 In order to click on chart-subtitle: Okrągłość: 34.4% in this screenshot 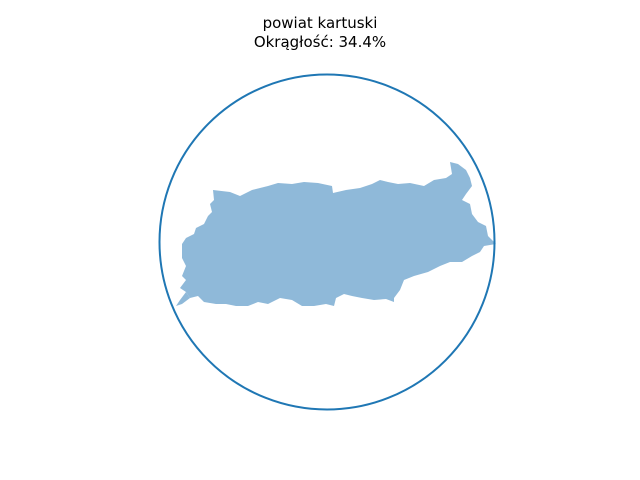, I will do `click(320, 42)`.